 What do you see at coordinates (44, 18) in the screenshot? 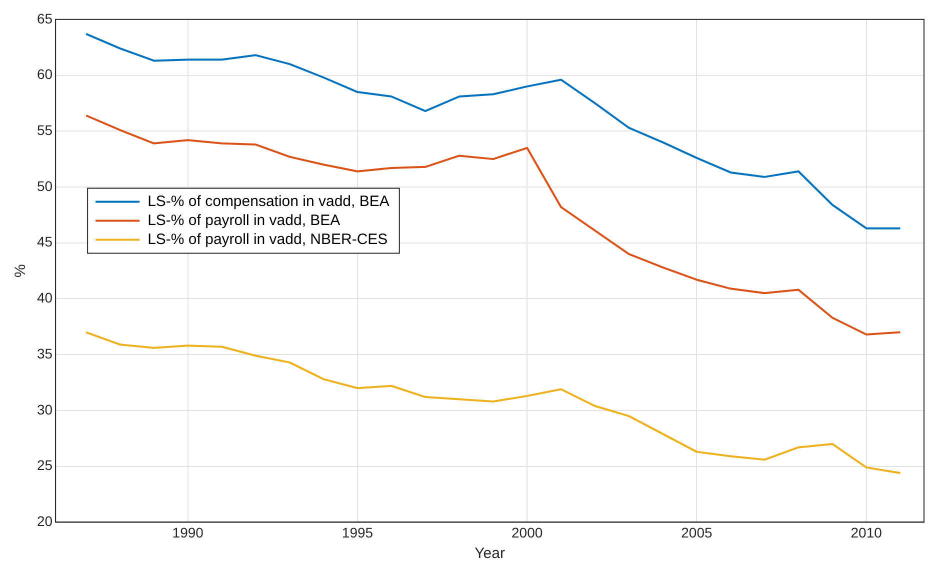
I see `y-tick-label: 65` at bounding box center [44, 18].